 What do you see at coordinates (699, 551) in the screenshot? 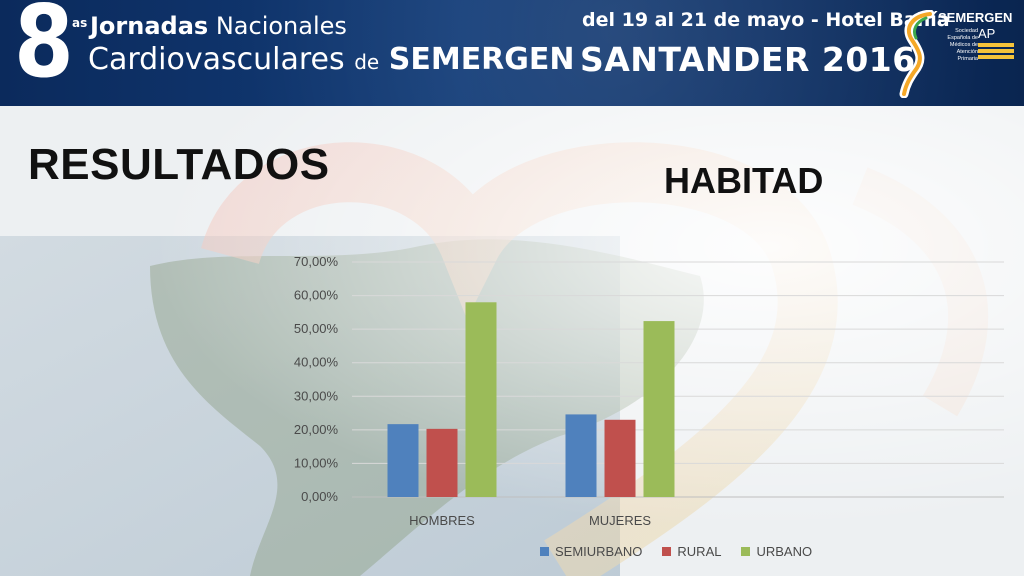
I see `legend-label: RURAL` at bounding box center [699, 551].